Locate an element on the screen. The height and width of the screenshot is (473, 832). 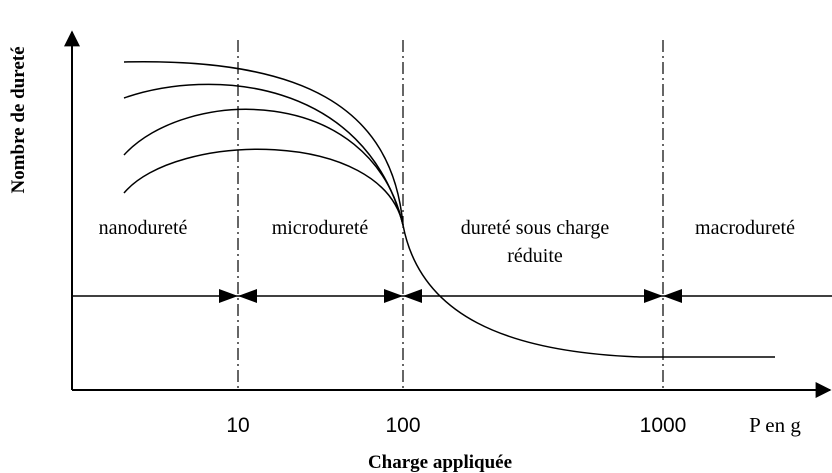
x-unit: P en g is located at coordinates (775, 425).